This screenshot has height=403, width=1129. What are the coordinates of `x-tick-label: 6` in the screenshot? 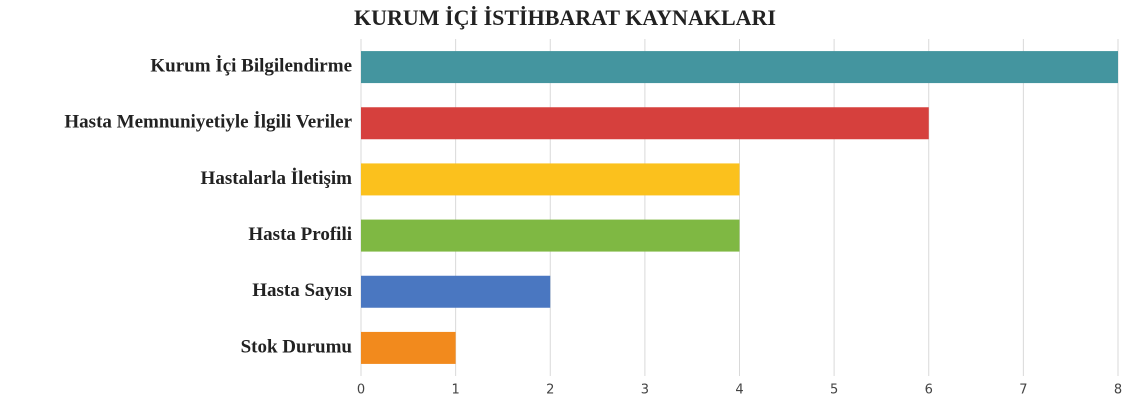 It's located at (929, 390).